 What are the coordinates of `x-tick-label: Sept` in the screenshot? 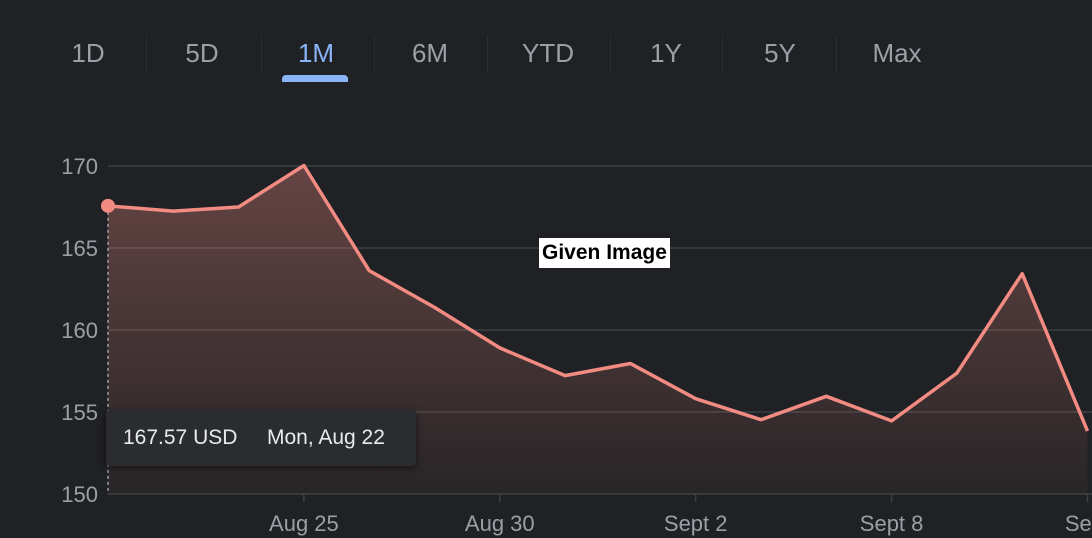 It's located at (1078, 523).